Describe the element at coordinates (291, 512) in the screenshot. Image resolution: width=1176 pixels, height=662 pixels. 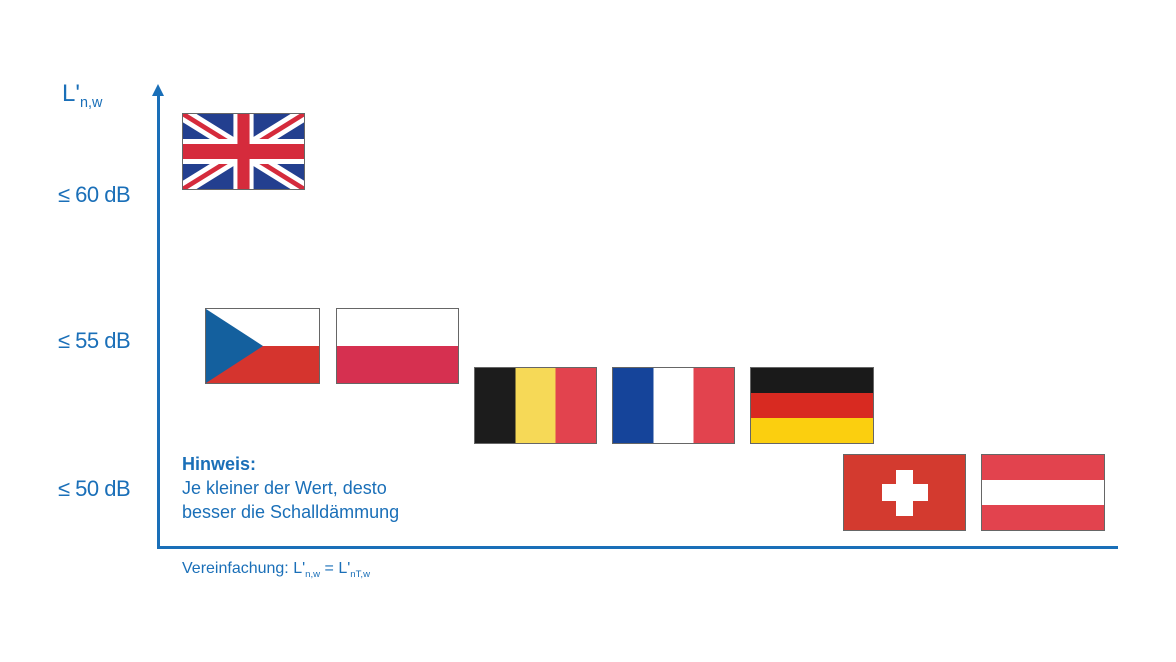
I see `hint-line: besser die Schalldämmung` at that location.